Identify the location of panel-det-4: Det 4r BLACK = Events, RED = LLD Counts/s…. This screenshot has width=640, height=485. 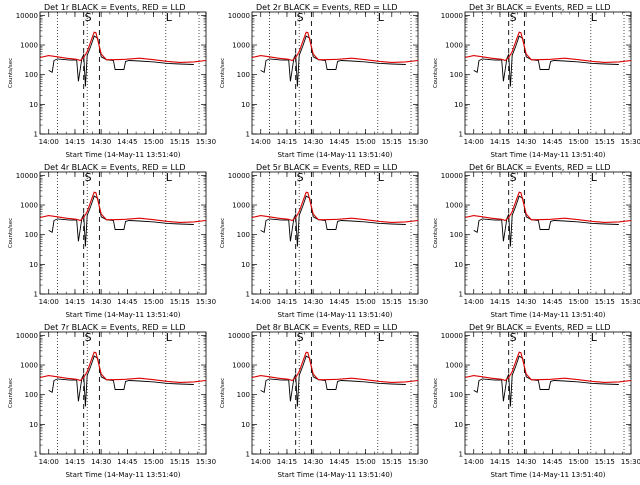
(112, 241).